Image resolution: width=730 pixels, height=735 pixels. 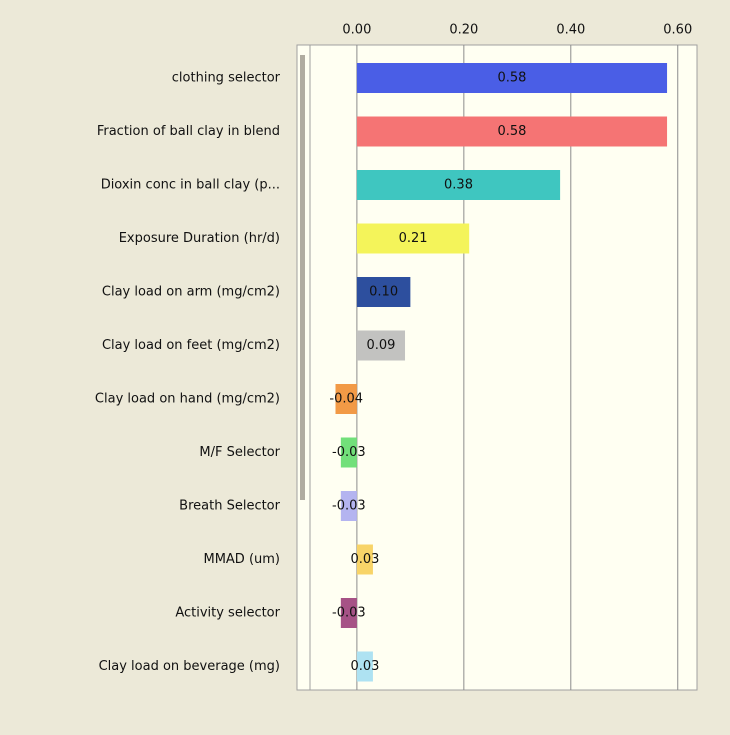 I want to click on category-label: Clay load on arm (mg/cm2), so click(x=191, y=292).